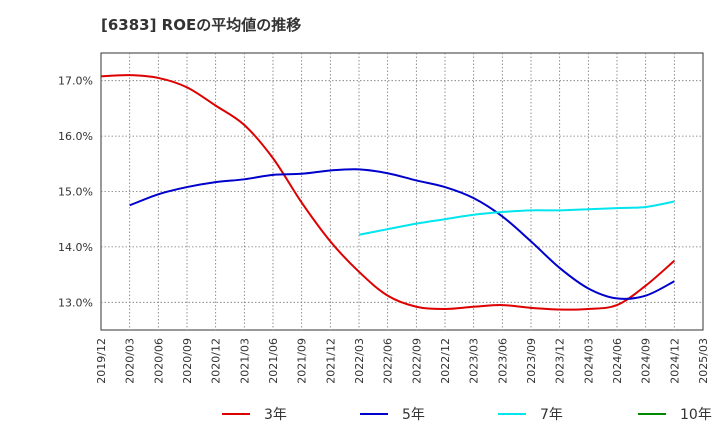 The width and height of the screenshot is (720, 440). I want to click on x-tick-label: 2023/06, so click(502, 361).